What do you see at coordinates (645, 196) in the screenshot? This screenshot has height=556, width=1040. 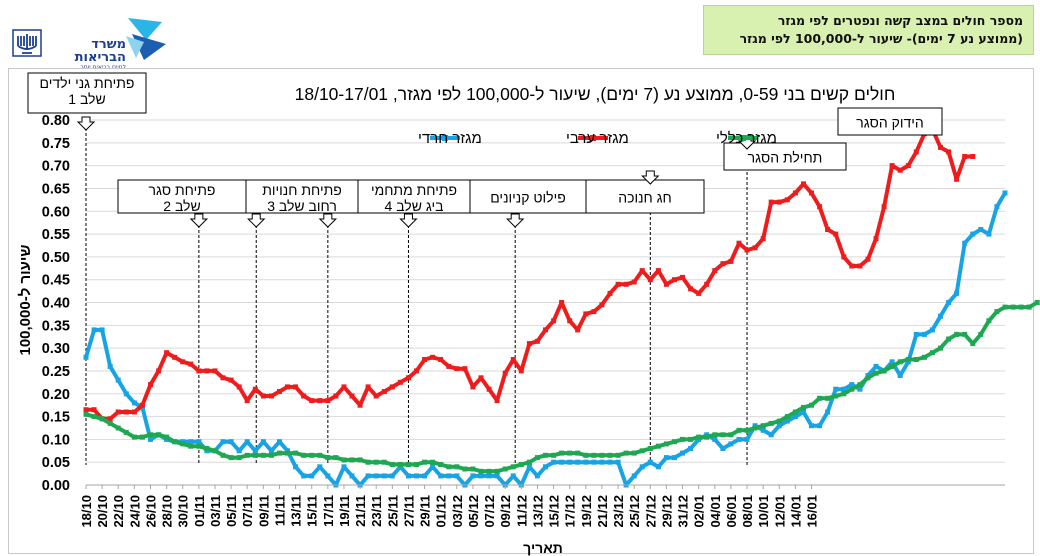 I see `event-box` at bounding box center [645, 196].